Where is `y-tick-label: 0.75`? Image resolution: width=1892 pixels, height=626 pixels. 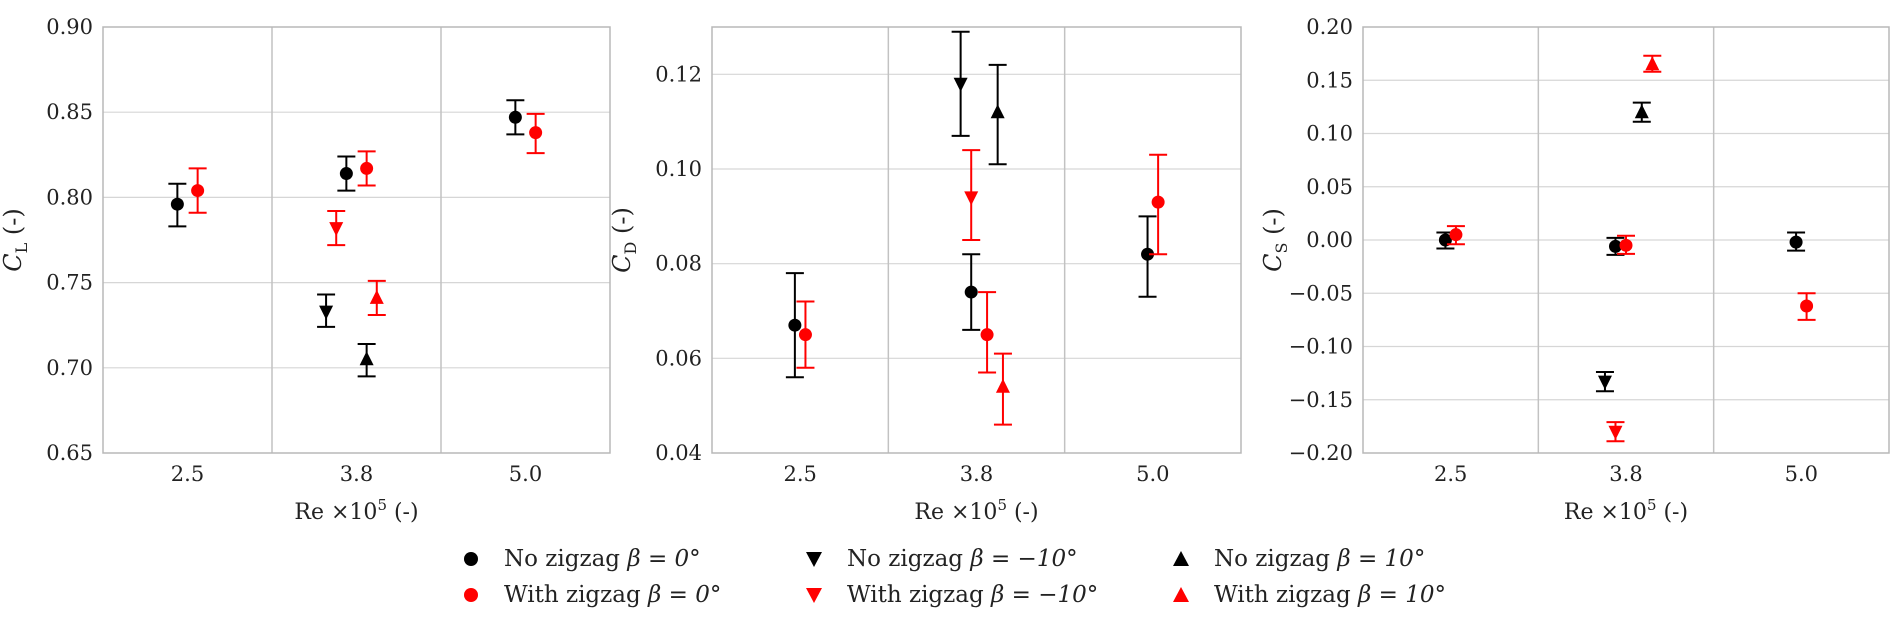
y-tick-label: 0.75 is located at coordinates (69, 283).